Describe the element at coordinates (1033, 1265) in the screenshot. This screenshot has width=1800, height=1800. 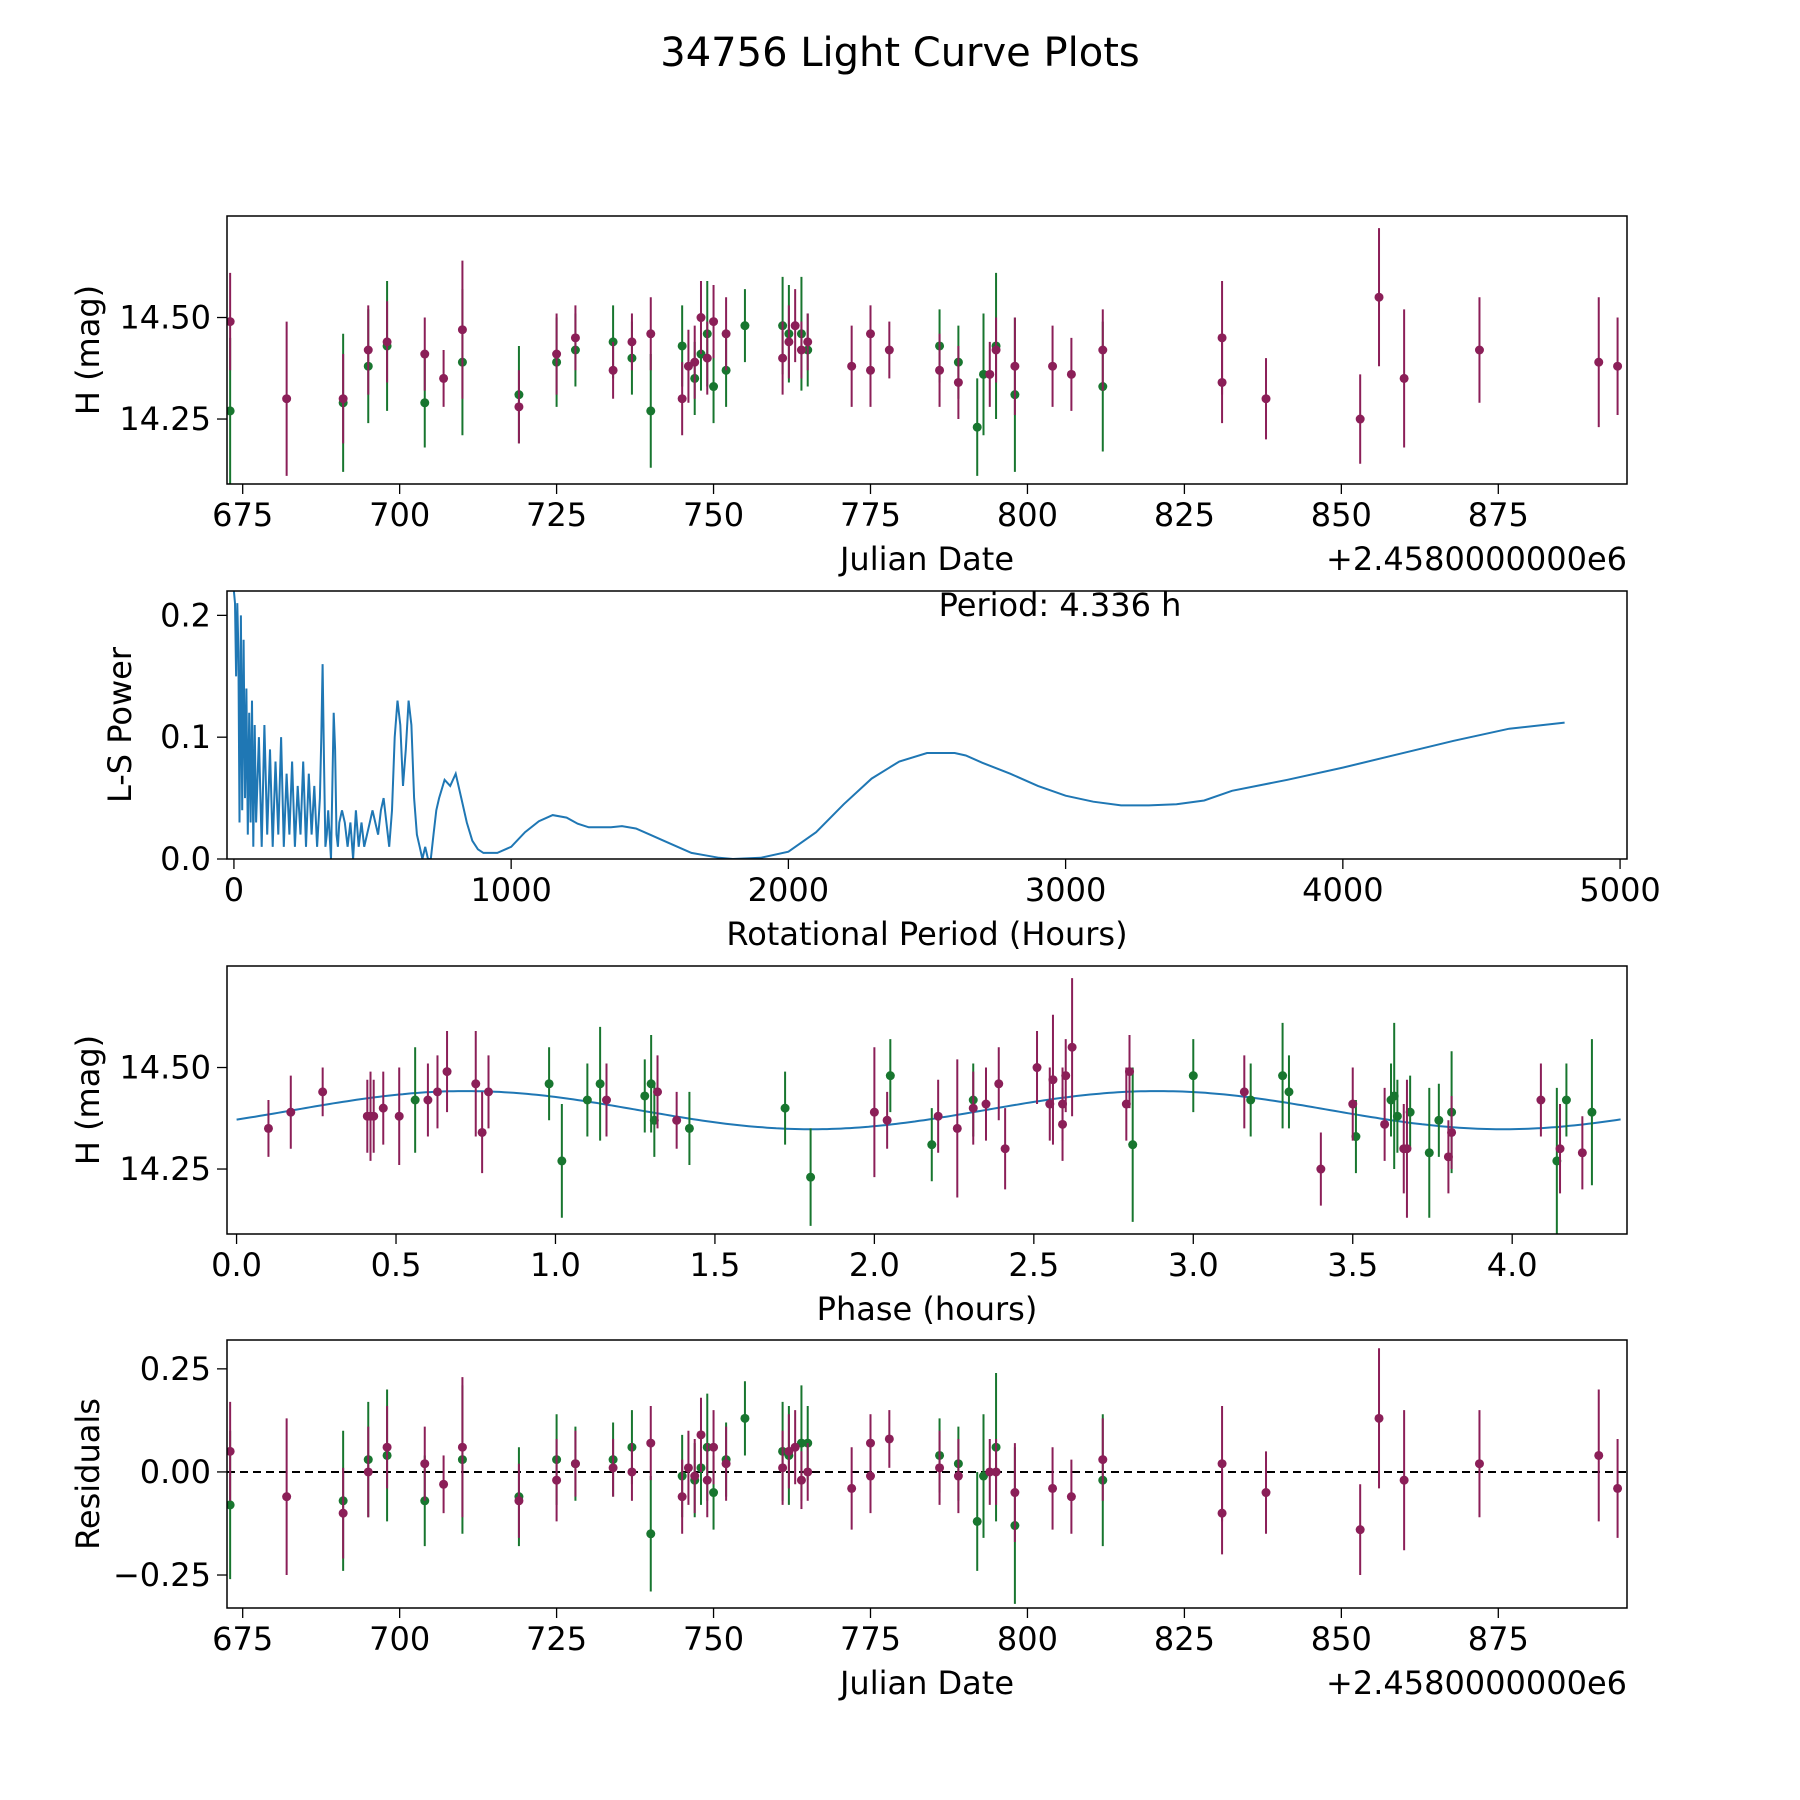
I see `x-tick-label: 2.5` at that location.